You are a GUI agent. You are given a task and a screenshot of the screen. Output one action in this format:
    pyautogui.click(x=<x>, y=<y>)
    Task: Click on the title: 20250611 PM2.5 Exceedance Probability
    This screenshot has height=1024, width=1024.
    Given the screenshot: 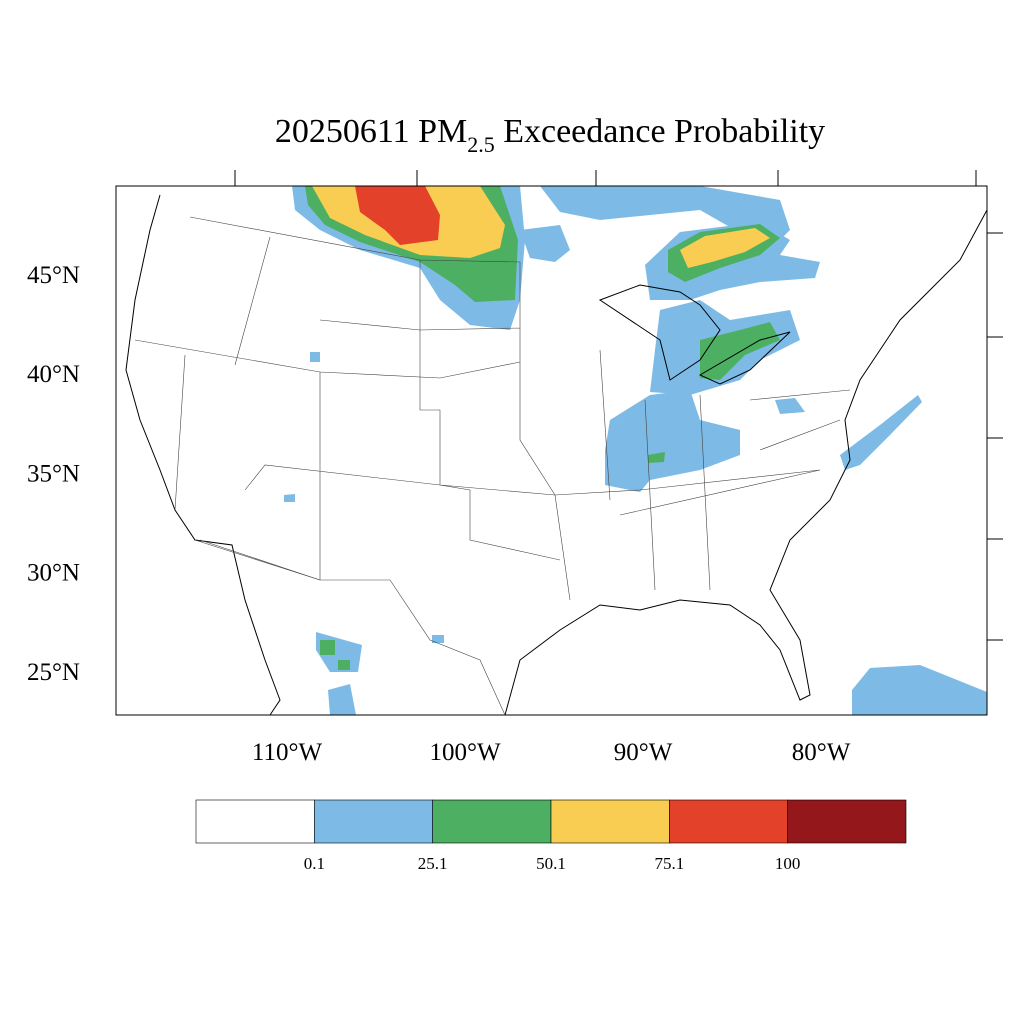 What is the action you would take?
    pyautogui.click(x=550, y=135)
    